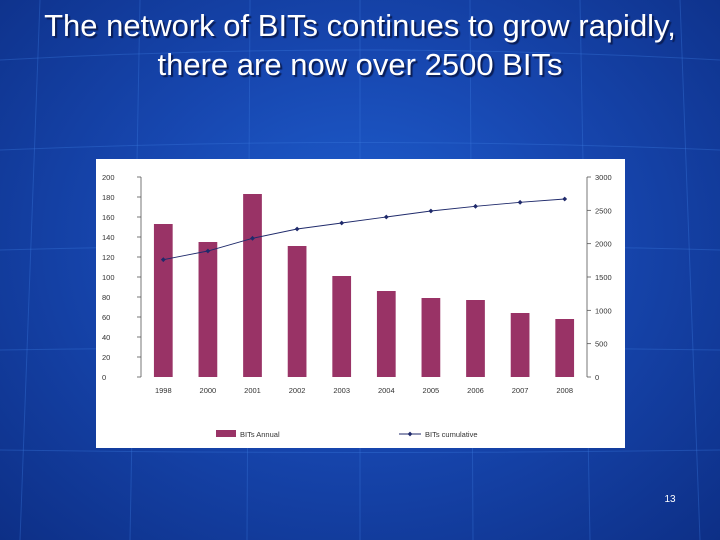 The height and width of the screenshot is (540, 720). Describe the element at coordinates (252, 390) in the screenshot. I see `x-tick-label: 2001` at that location.